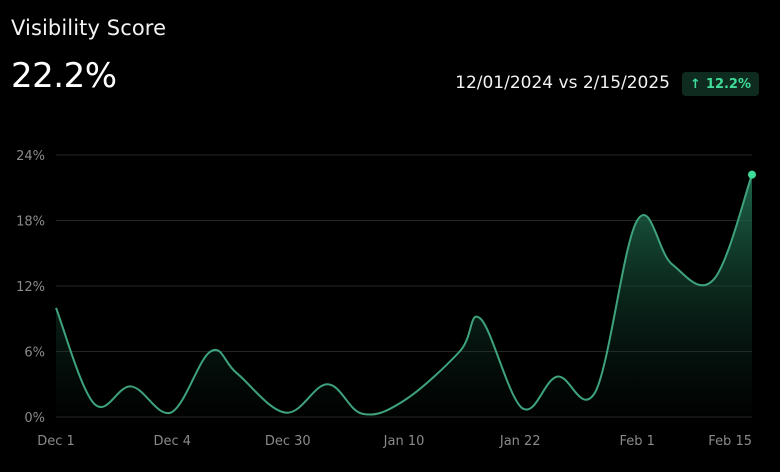 The image size is (780, 472). I want to click on current-value: 22.2%, so click(64, 76).